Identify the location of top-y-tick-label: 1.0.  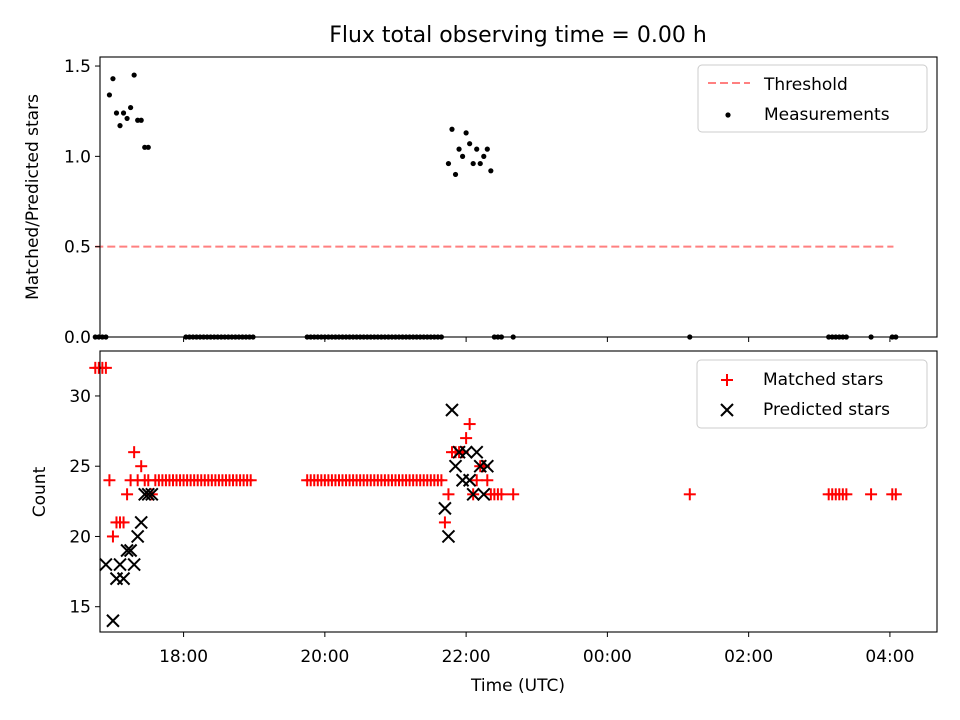
(77, 157).